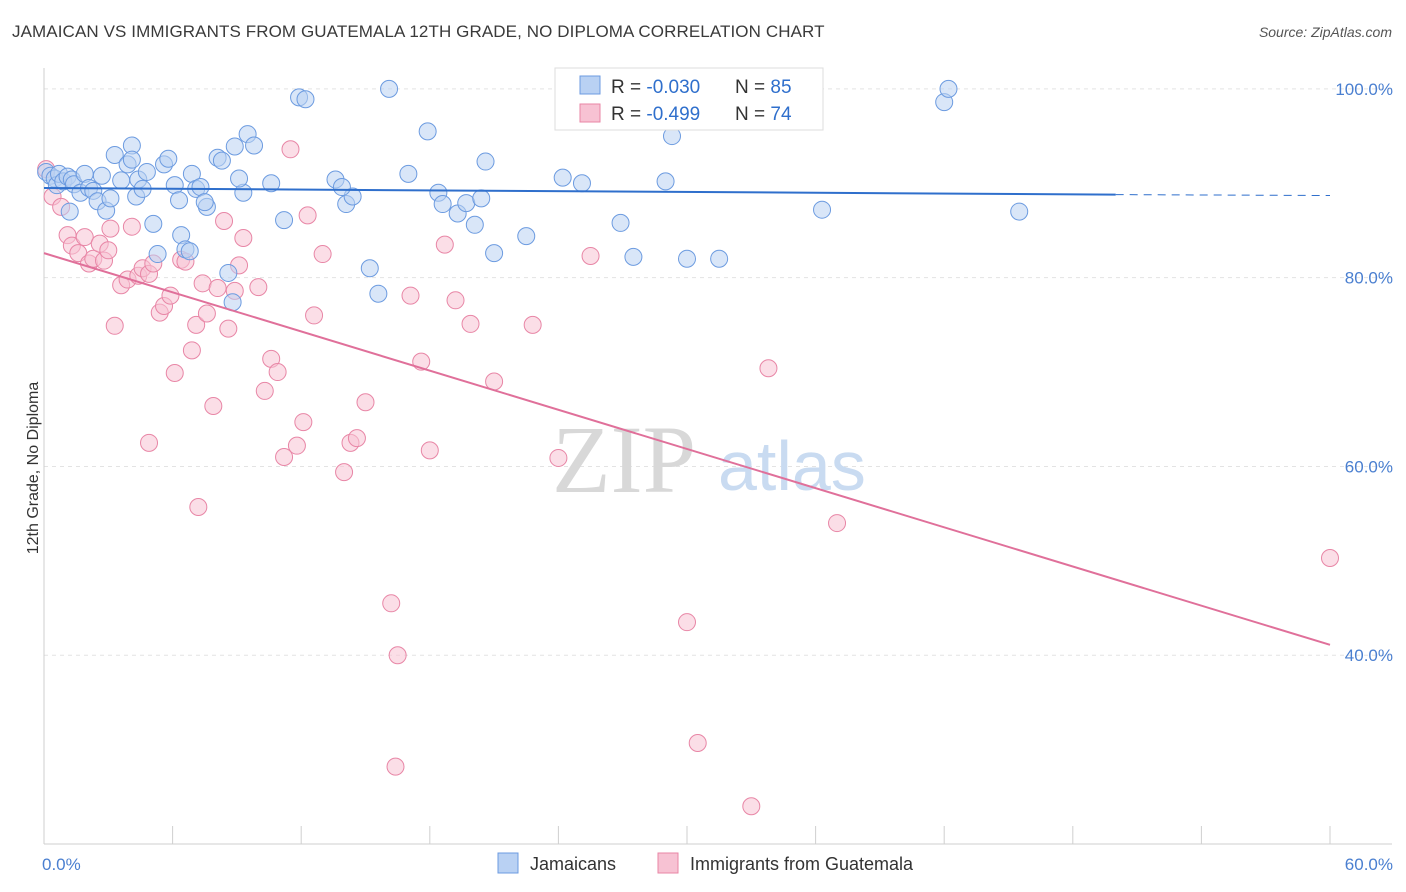 The image size is (1406, 892). Describe the element at coordinates (508, 863) in the screenshot. I see `bottom-swatch-jamaicans` at that location.